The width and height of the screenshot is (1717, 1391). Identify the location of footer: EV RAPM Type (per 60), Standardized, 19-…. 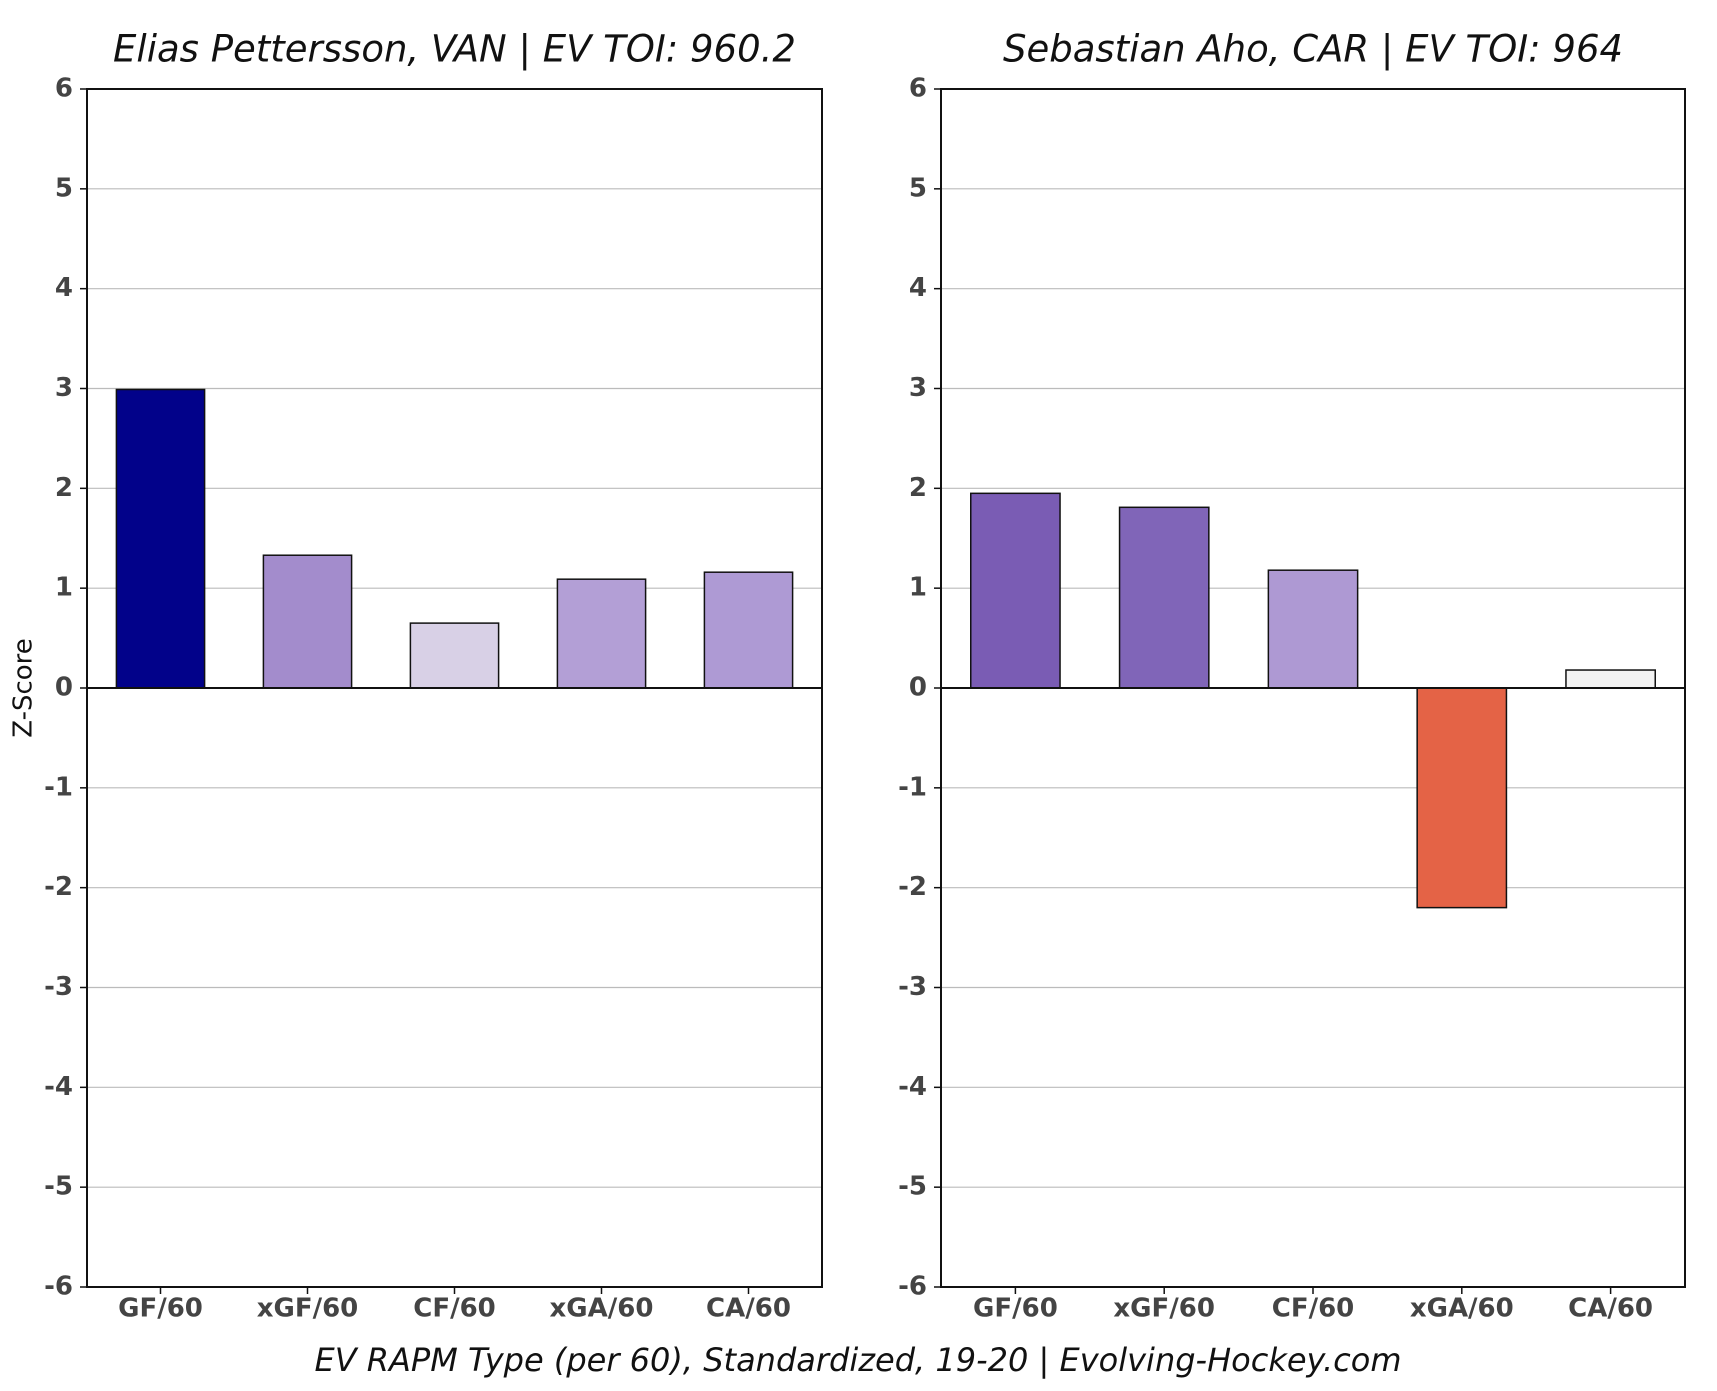
(857, 1360).